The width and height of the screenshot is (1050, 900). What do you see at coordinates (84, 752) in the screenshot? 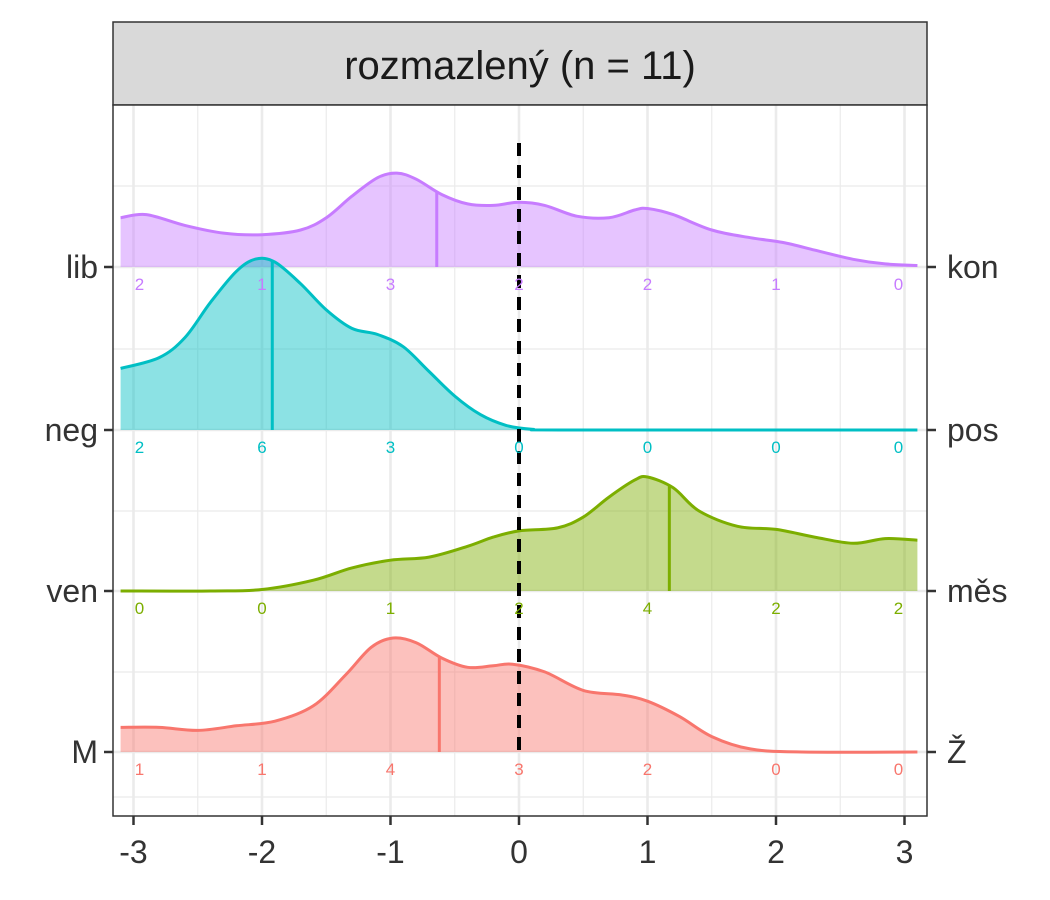
I see `y-label-left: M` at bounding box center [84, 752].